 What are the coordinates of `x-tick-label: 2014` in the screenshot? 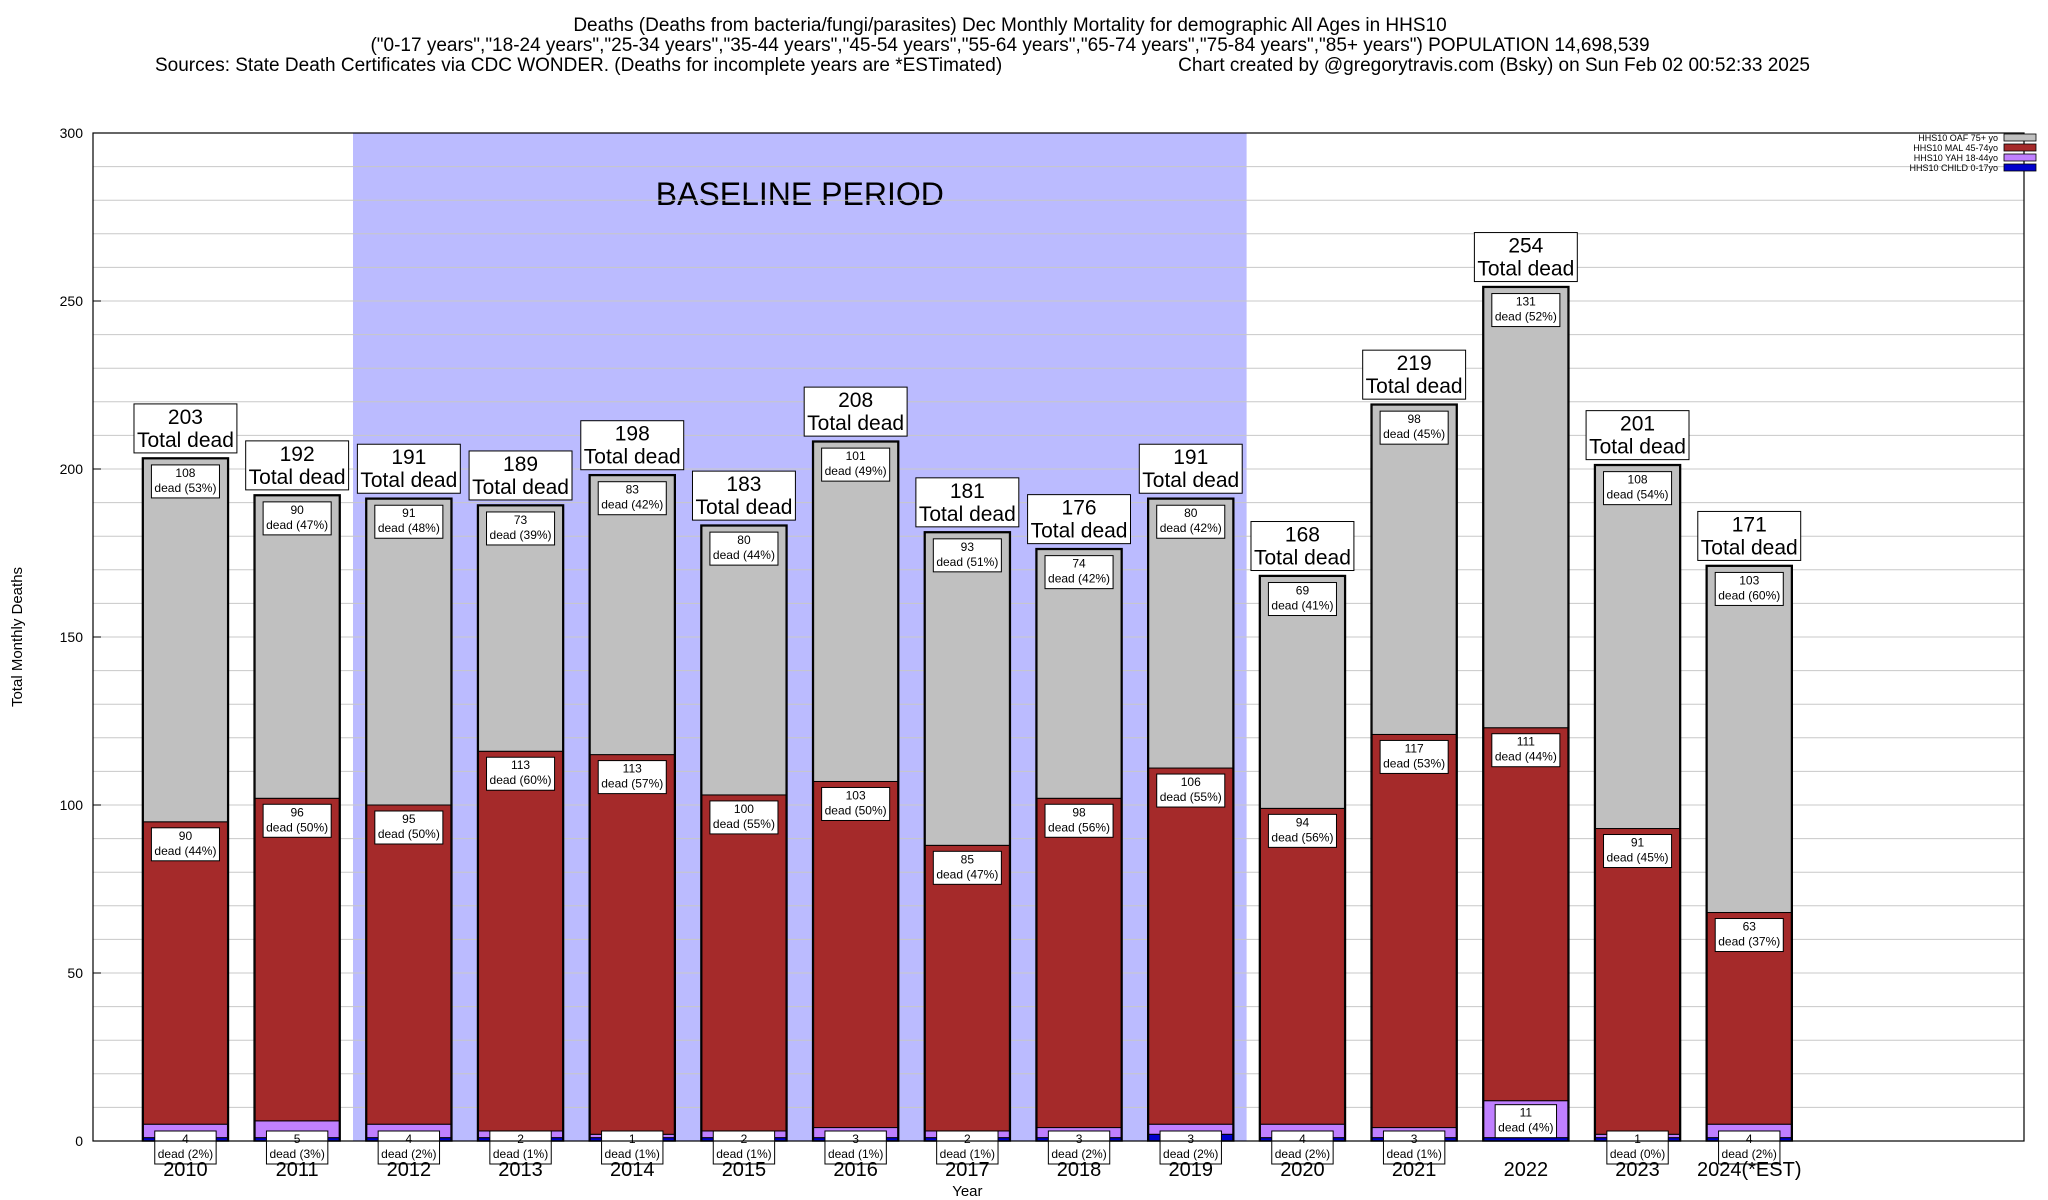 It's located at (632, 1170).